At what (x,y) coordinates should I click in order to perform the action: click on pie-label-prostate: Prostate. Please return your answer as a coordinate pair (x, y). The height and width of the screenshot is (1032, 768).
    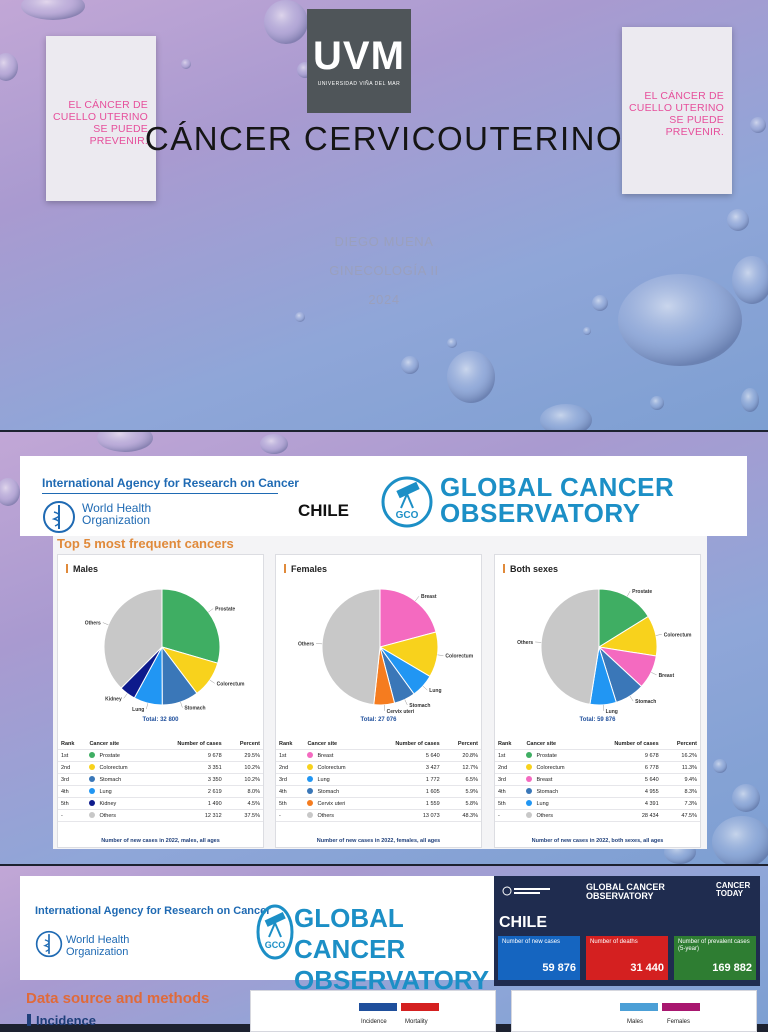
    Looking at the image, I should click on (642, 592).